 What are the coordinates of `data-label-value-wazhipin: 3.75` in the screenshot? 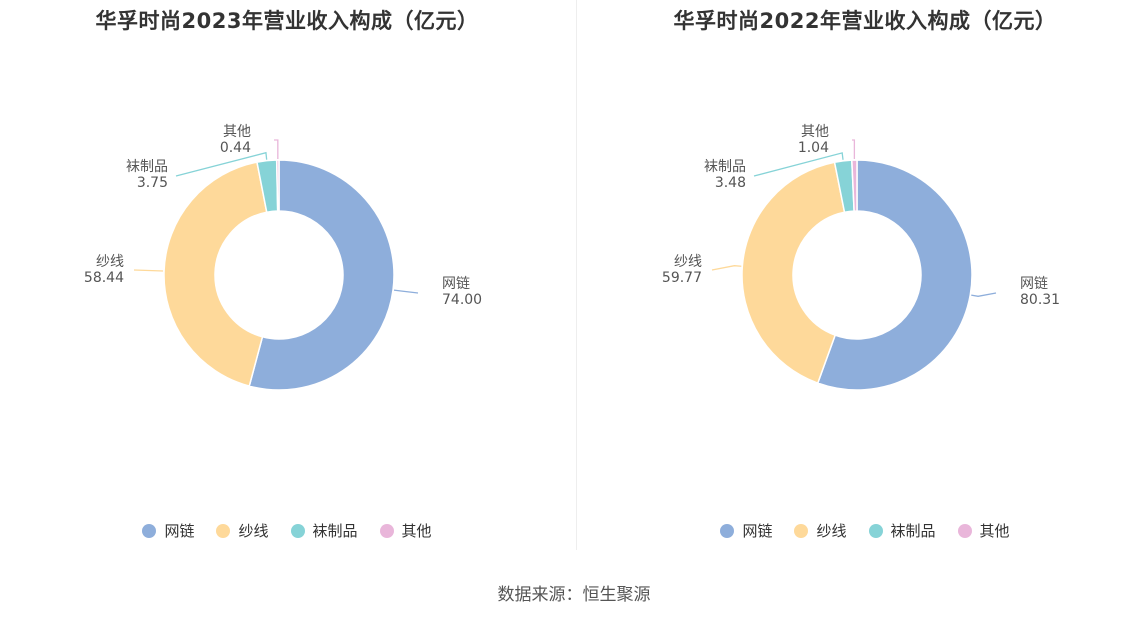 It's located at (152, 183).